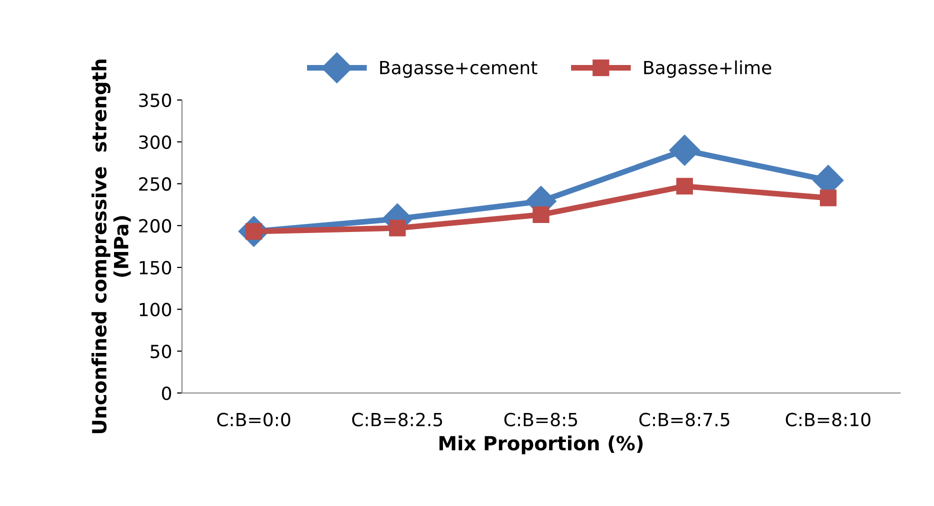  I want to click on y-tick-label: 200, so click(155, 226).